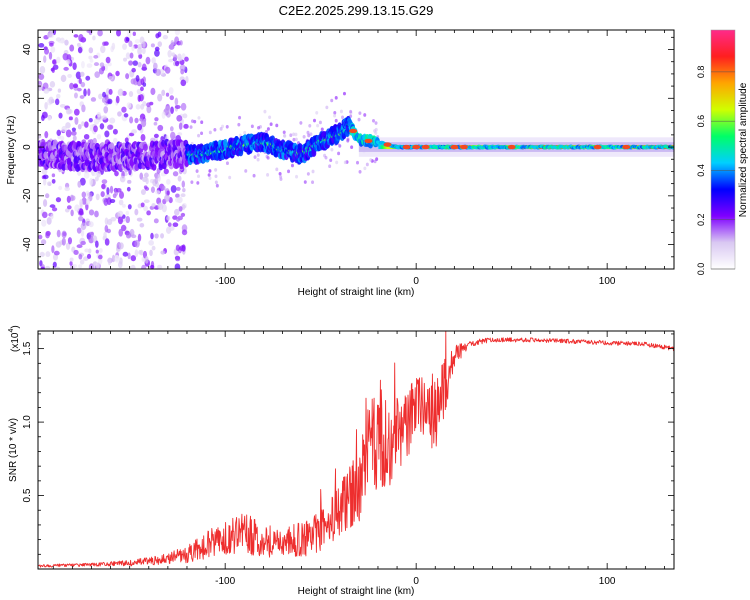  What do you see at coordinates (15, 342) in the screenshot?
I see `snr-scale-base: (x10` at bounding box center [15, 342].